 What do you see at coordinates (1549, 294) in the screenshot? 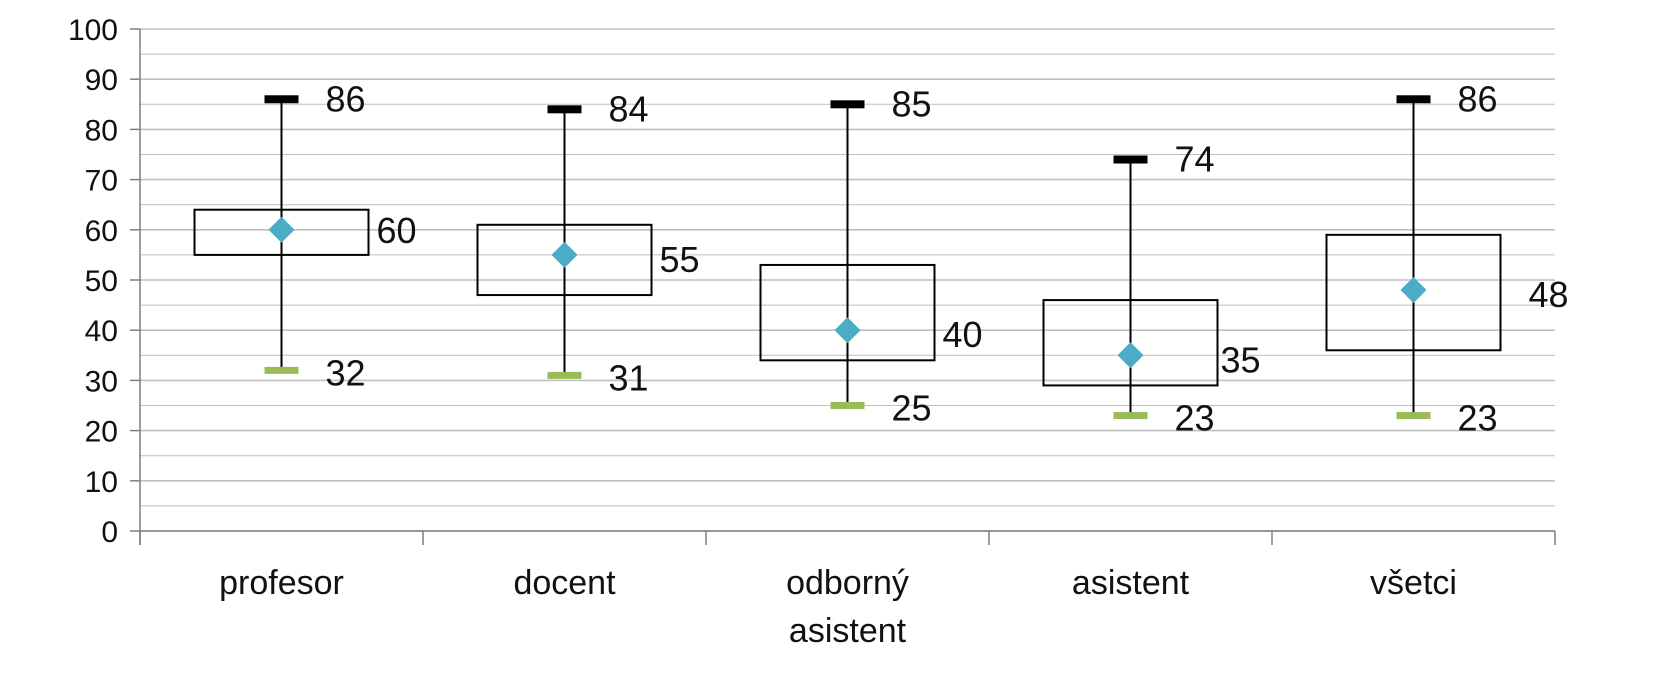
I see `median-value-label: 48` at bounding box center [1549, 294].